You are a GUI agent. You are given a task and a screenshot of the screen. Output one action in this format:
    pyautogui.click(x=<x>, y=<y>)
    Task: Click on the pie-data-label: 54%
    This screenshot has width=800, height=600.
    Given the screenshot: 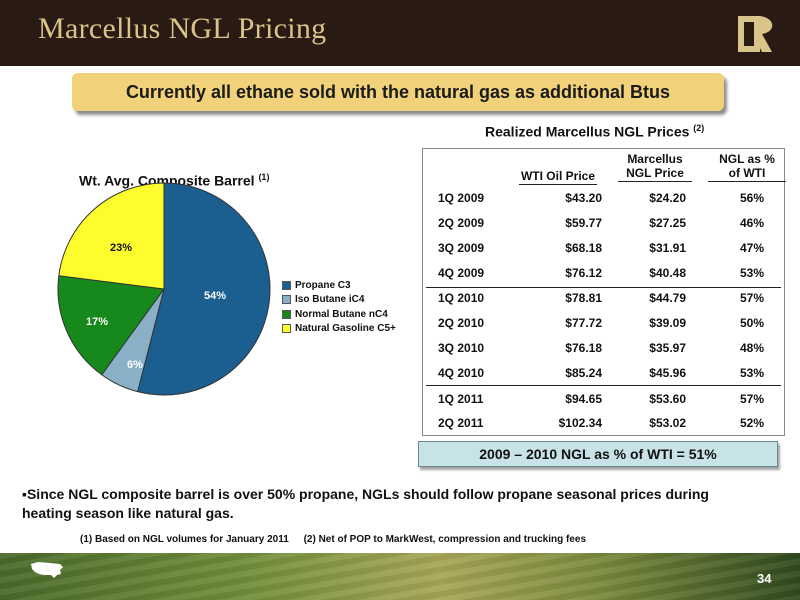 What is the action you would take?
    pyautogui.click(x=215, y=296)
    